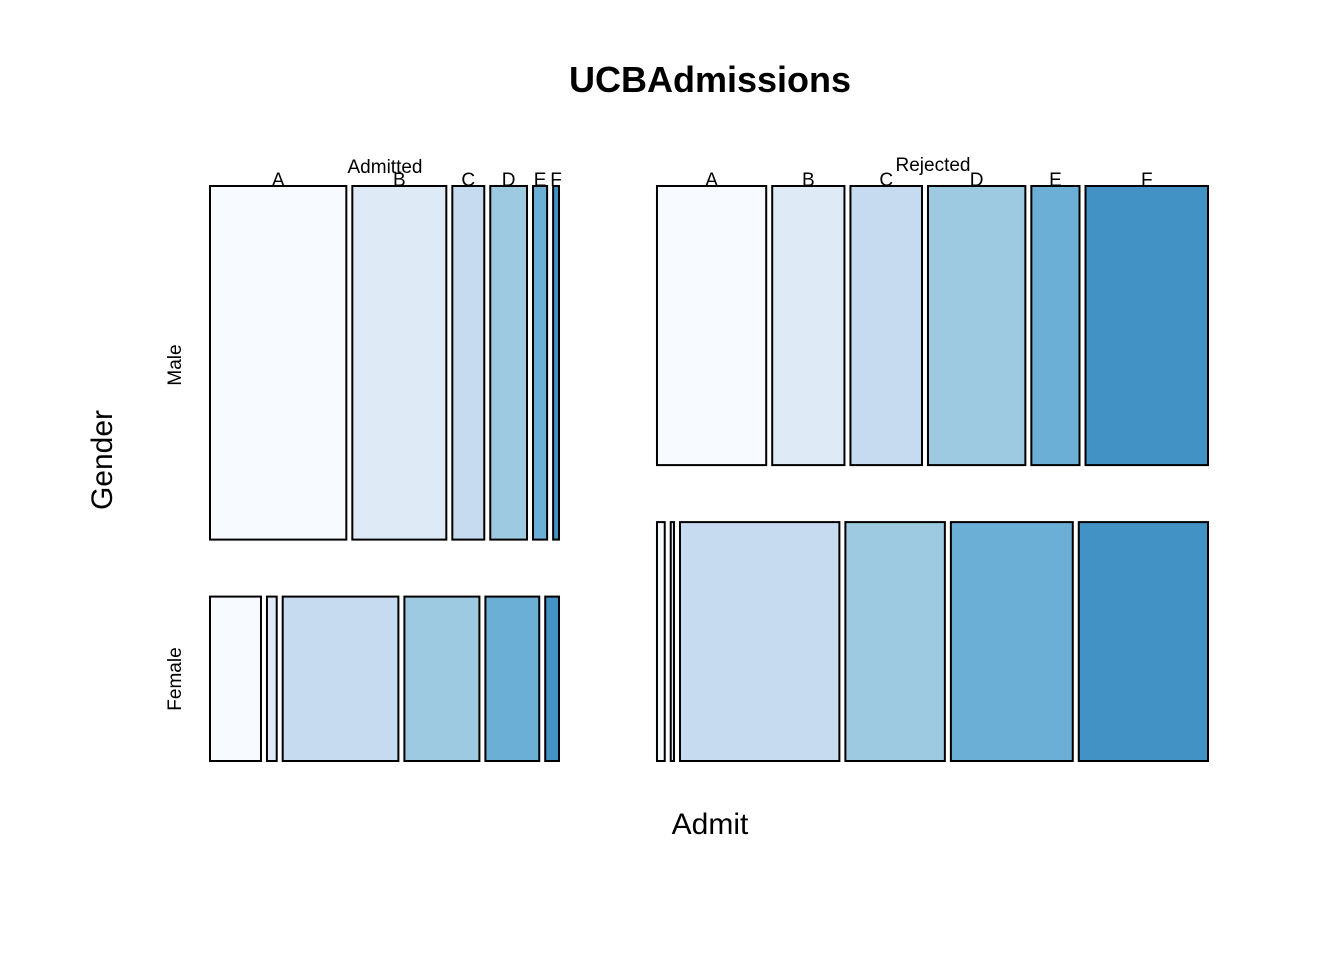  Describe the element at coordinates (895, 641) in the screenshot. I see `cell-rejected-female-d` at that location.